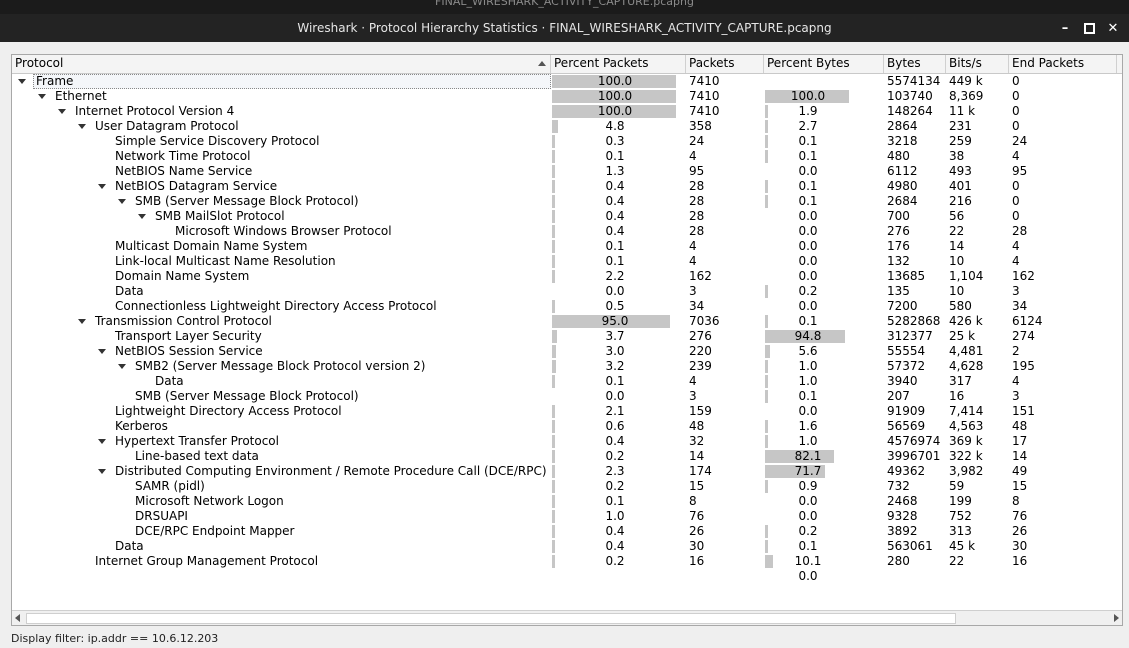  I want to click on table-row: Data 0.1 4 0.1 3940 317 4, so click(567, 388).